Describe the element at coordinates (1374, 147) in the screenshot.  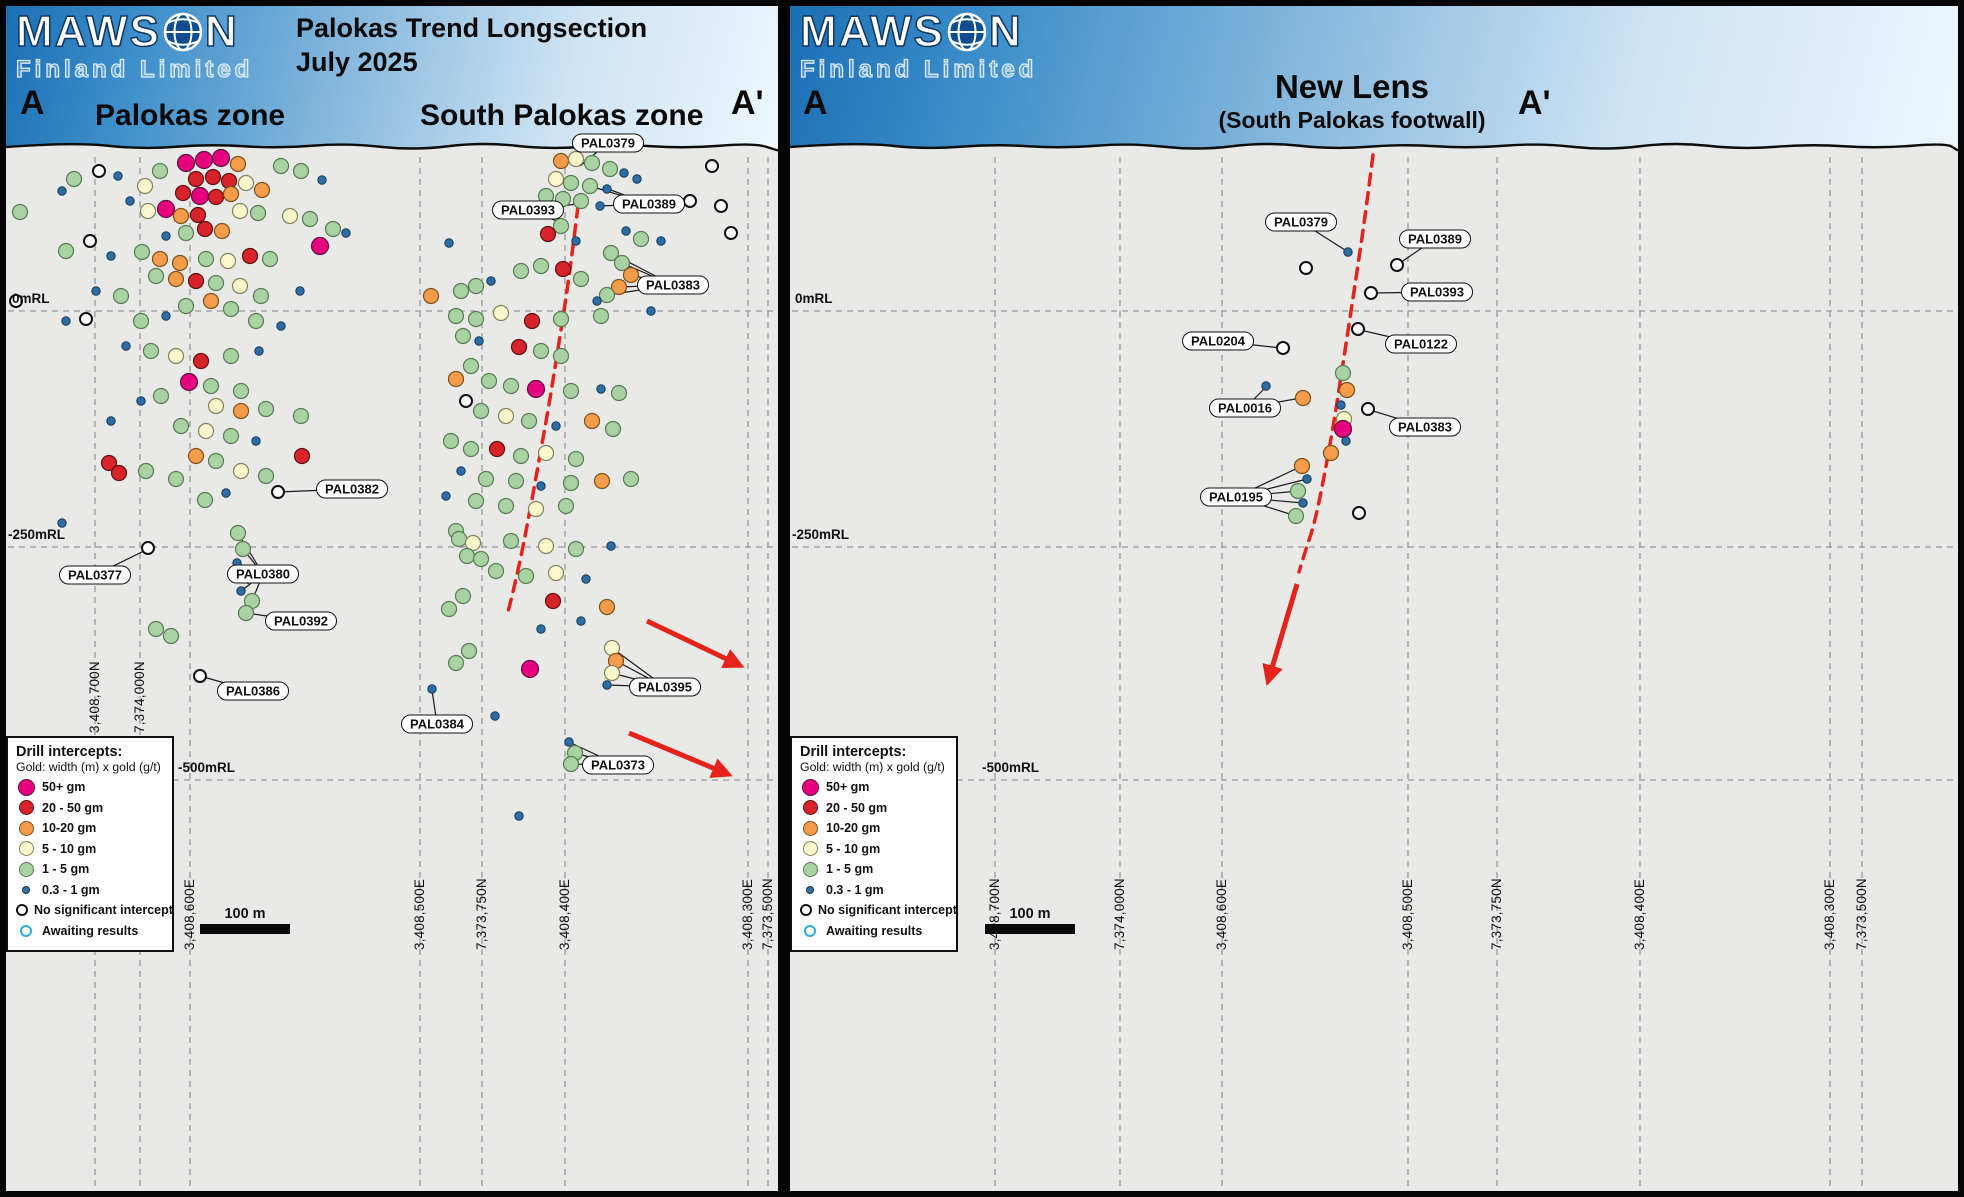
I see `surface-line` at that location.